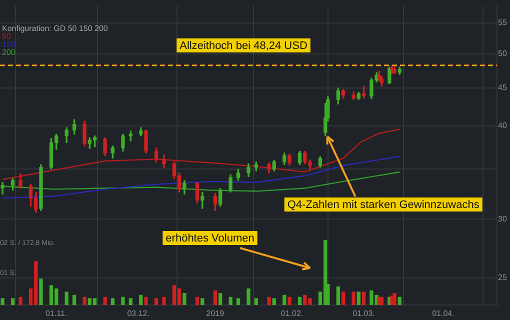  What do you see at coordinates (9, 53) in the screenshot?
I see `text: 200` at bounding box center [9, 53].